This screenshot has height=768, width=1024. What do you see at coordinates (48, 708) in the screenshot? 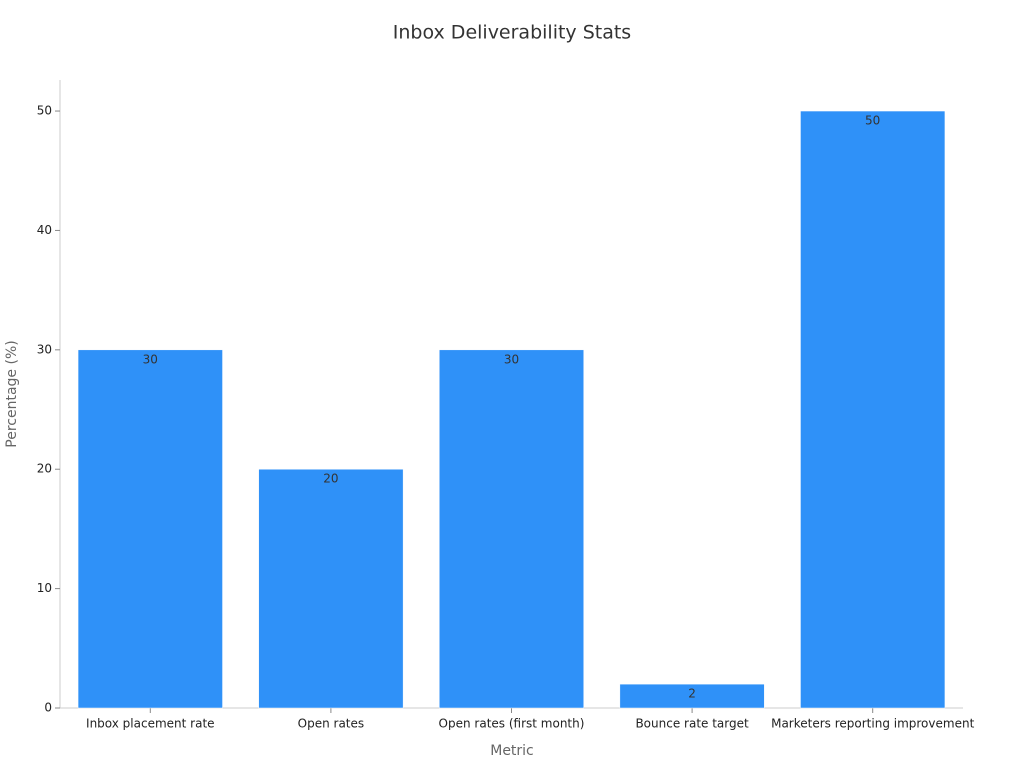
I see `y-tick-label: 0` at bounding box center [48, 708].